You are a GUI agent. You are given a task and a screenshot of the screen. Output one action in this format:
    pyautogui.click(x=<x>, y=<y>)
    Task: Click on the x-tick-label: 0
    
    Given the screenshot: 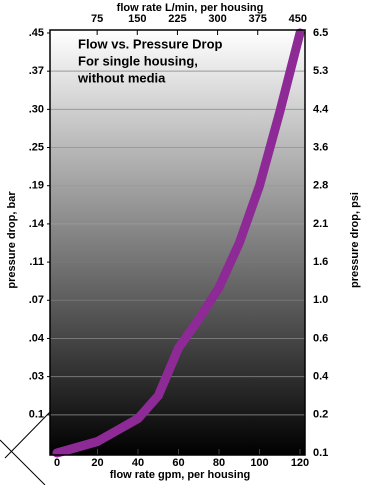 What is the action you would take?
    pyautogui.click(x=57, y=463)
    